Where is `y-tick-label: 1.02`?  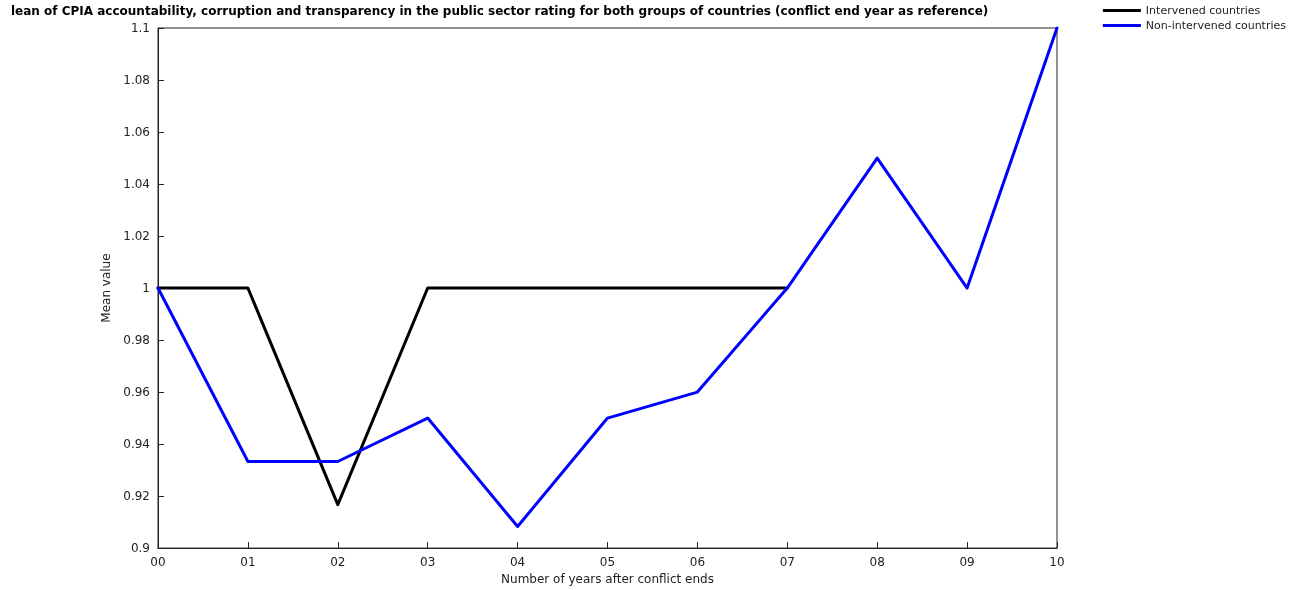
y-tick-label: 1.02 is located at coordinates (136, 236).